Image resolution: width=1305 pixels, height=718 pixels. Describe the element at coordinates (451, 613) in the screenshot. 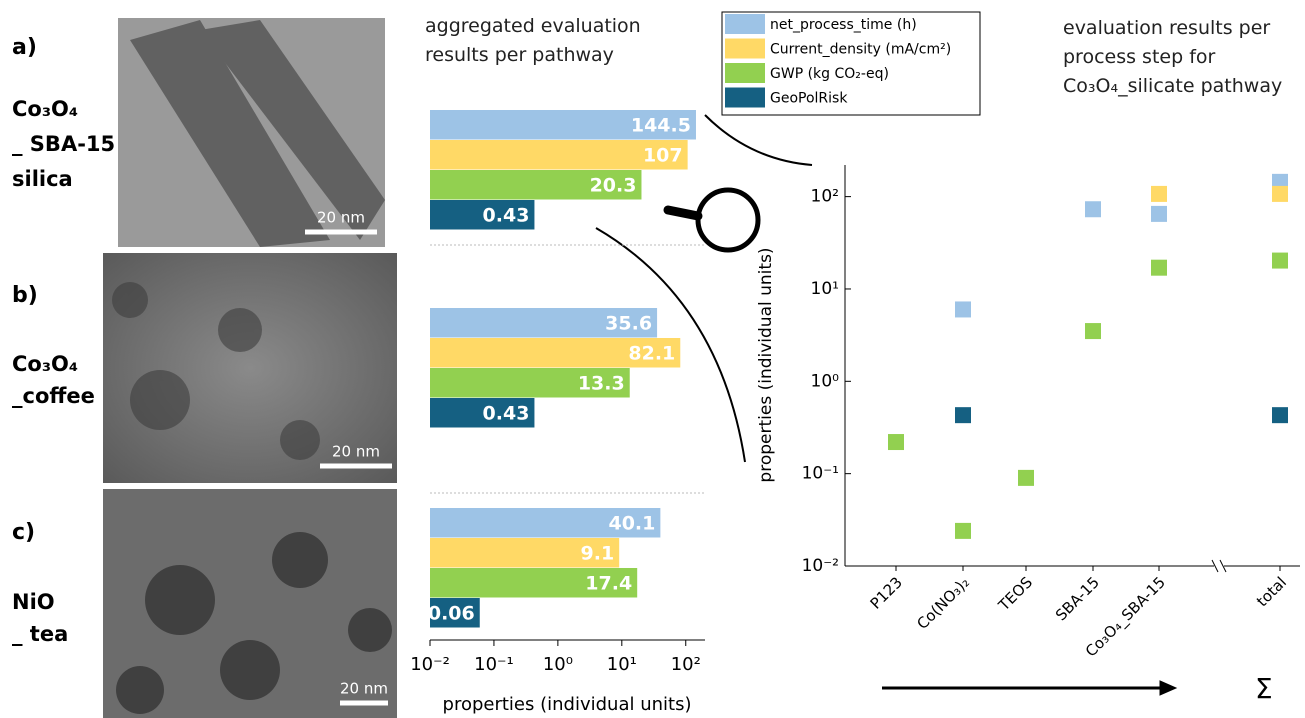

I see `value-label: 0.06` at that location.